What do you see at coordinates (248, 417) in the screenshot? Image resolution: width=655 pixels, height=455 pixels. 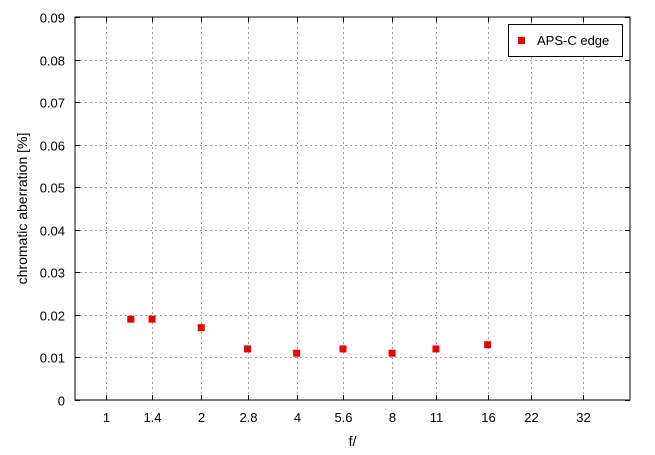 I see `x-tick-label: 2.8` at bounding box center [248, 417].